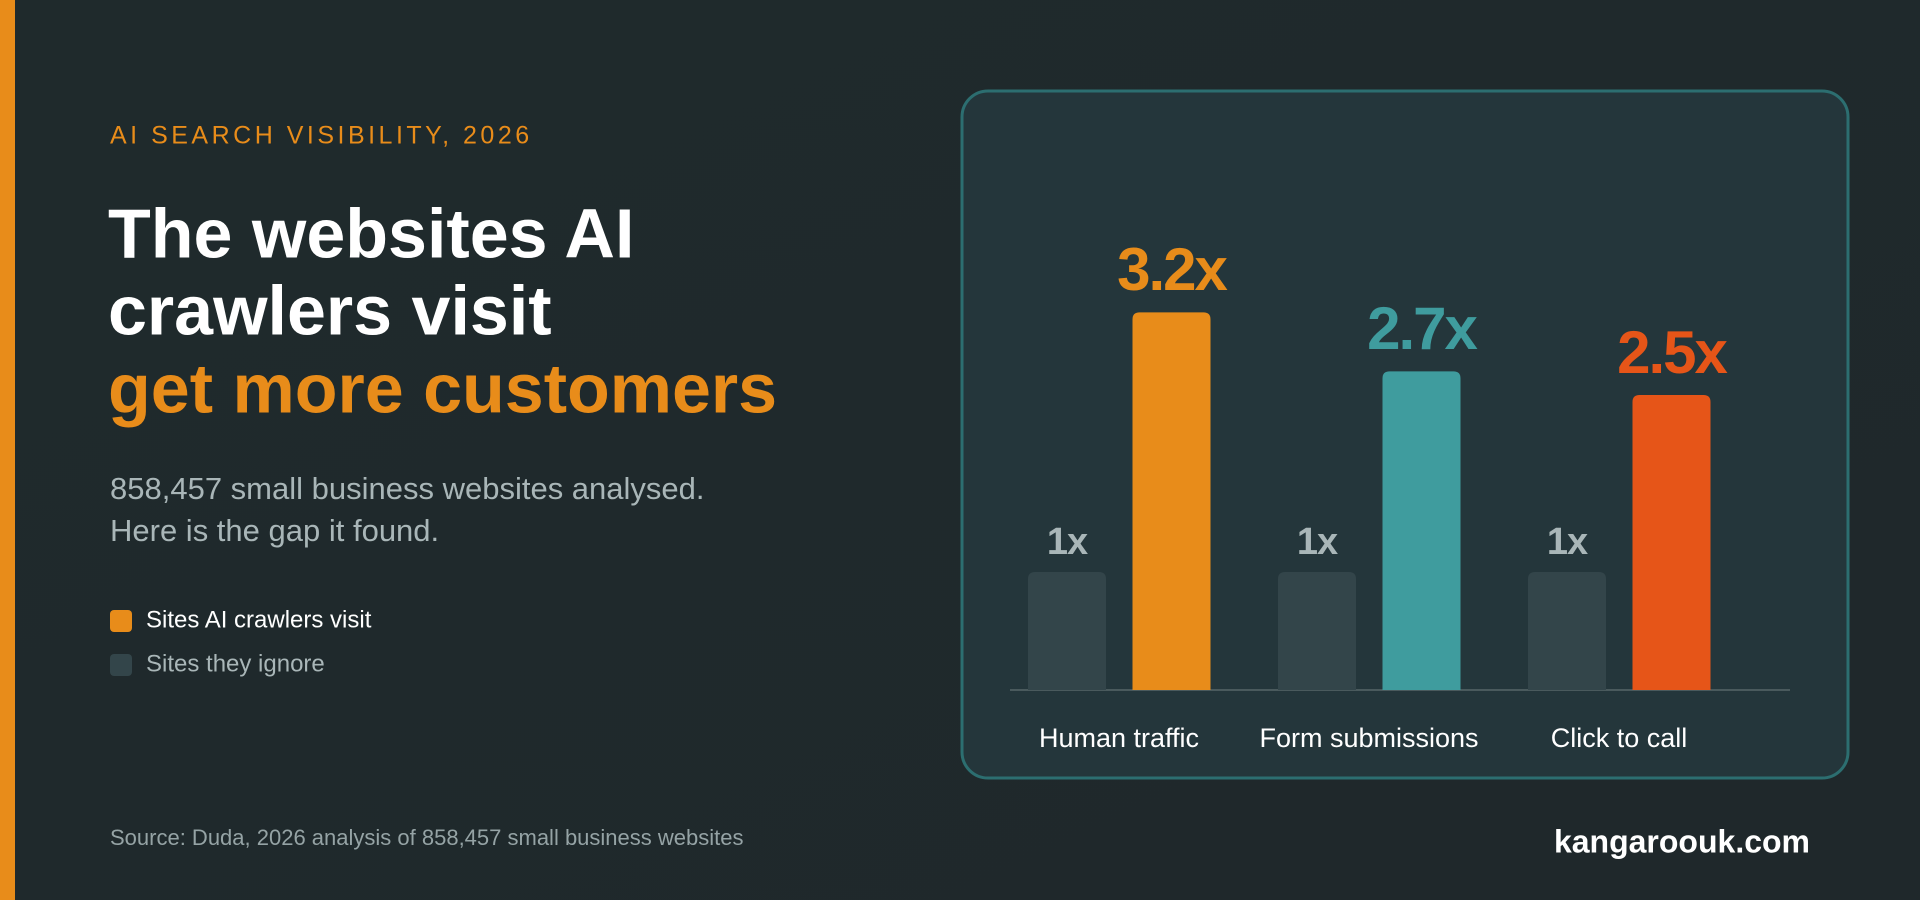 Image resolution: width=1920 pixels, height=900 pixels. Describe the element at coordinates (371, 233) in the screenshot. I see `headline: The websites AI` at that location.